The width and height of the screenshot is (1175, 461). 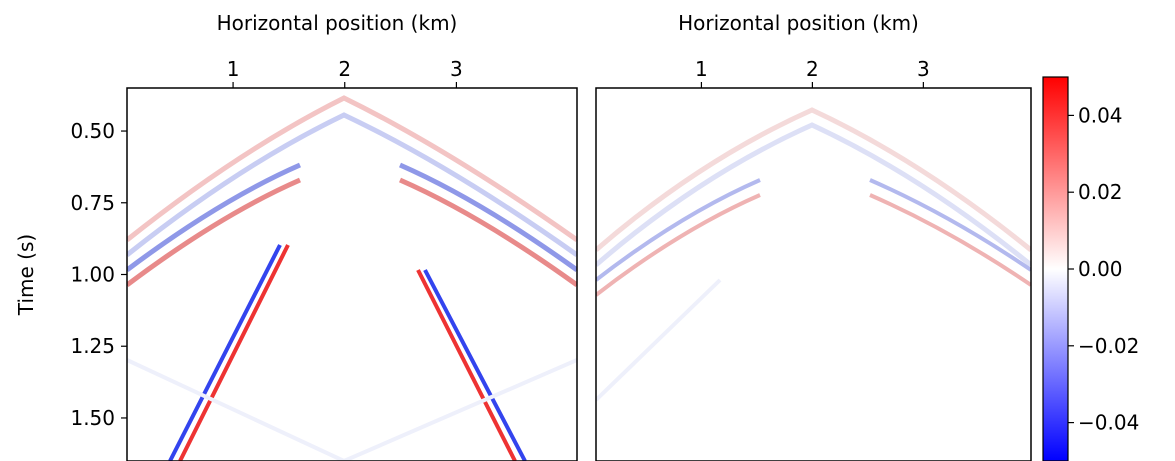 I want to click on y-axis-label: Time (s), so click(x=26, y=275).